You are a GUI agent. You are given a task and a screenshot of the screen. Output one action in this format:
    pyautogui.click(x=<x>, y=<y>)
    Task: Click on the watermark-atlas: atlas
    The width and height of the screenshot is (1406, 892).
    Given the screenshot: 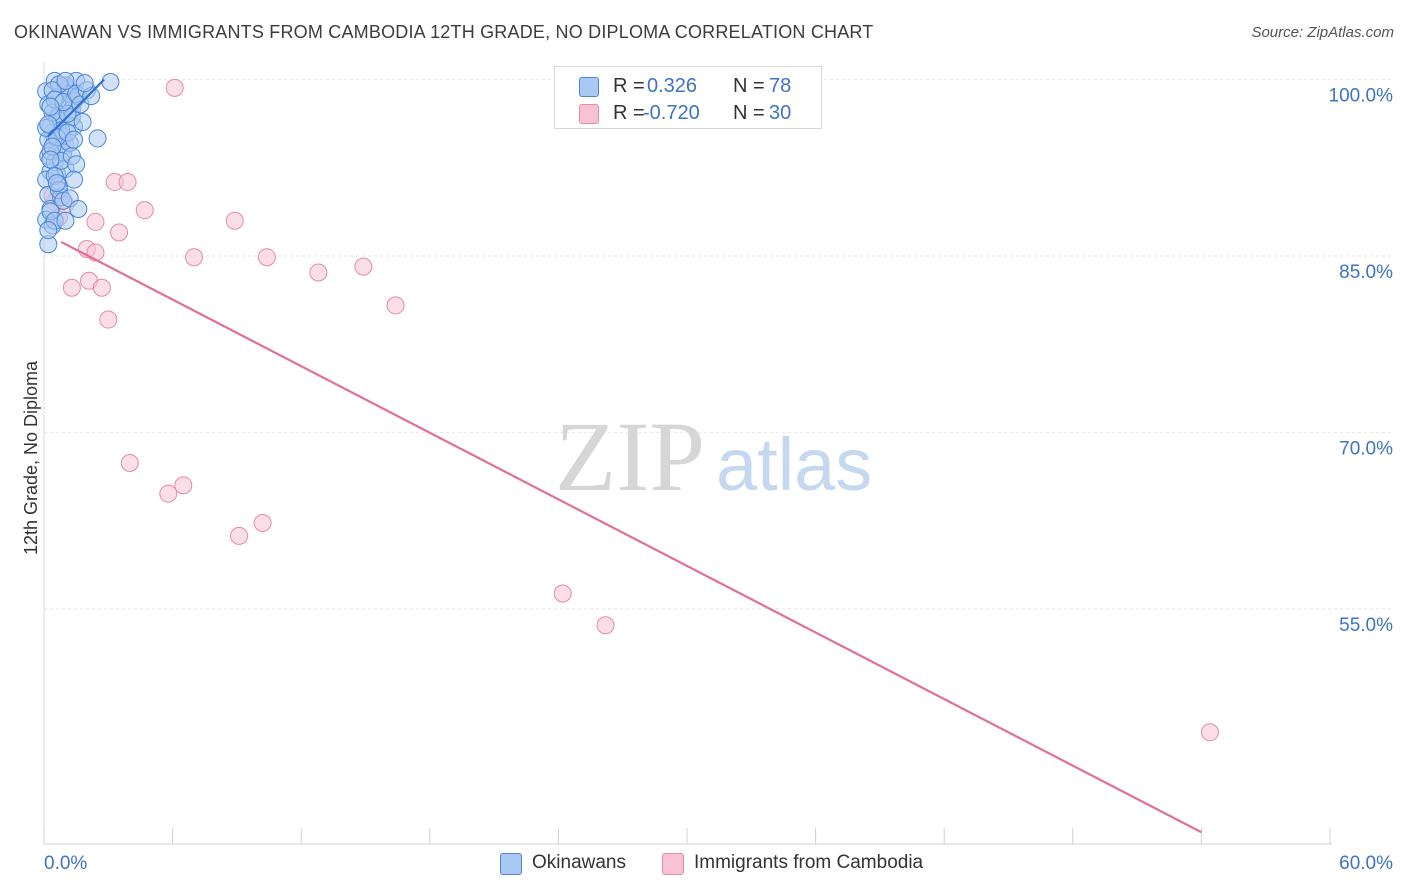 What is the action you would take?
    pyautogui.click(x=794, y=464)
    